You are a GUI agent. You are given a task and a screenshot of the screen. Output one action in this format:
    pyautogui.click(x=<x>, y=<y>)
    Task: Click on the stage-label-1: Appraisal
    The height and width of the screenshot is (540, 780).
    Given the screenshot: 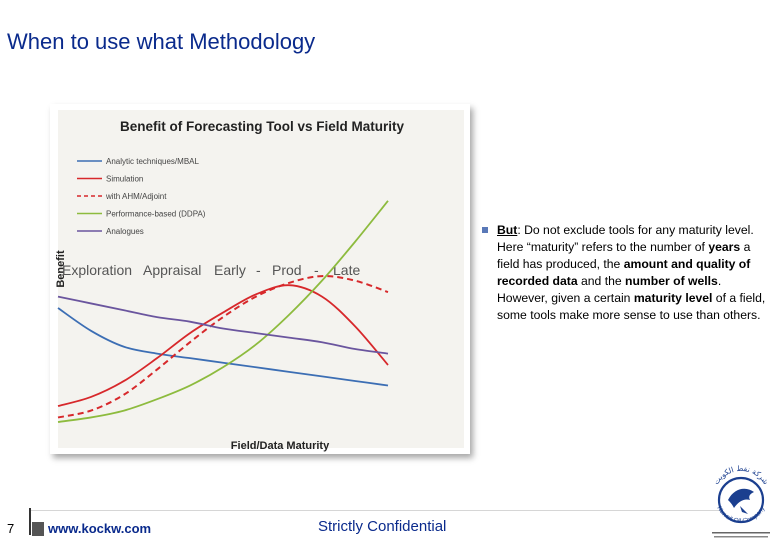 What is the action you would take?
    pyautogui.click(x=172, y=270)
    